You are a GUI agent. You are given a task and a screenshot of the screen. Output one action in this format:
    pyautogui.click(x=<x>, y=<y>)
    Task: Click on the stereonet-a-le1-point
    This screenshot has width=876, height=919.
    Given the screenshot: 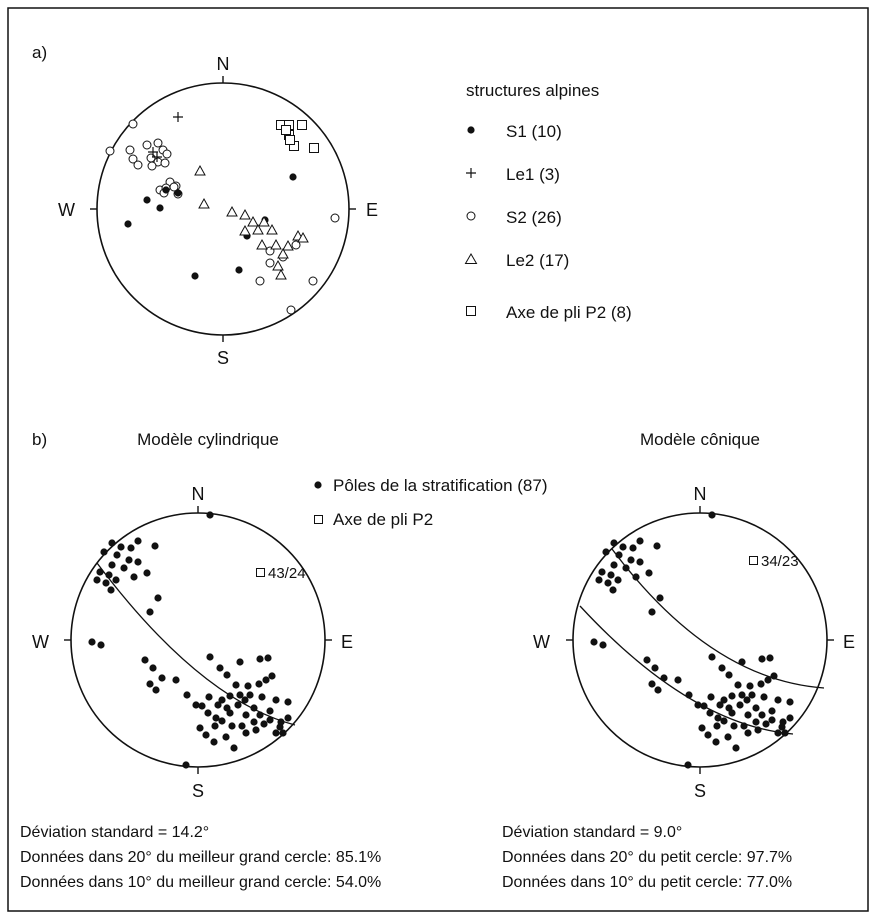 What is the action you would take?
    pyautogui.click(x=157, y=157)
    